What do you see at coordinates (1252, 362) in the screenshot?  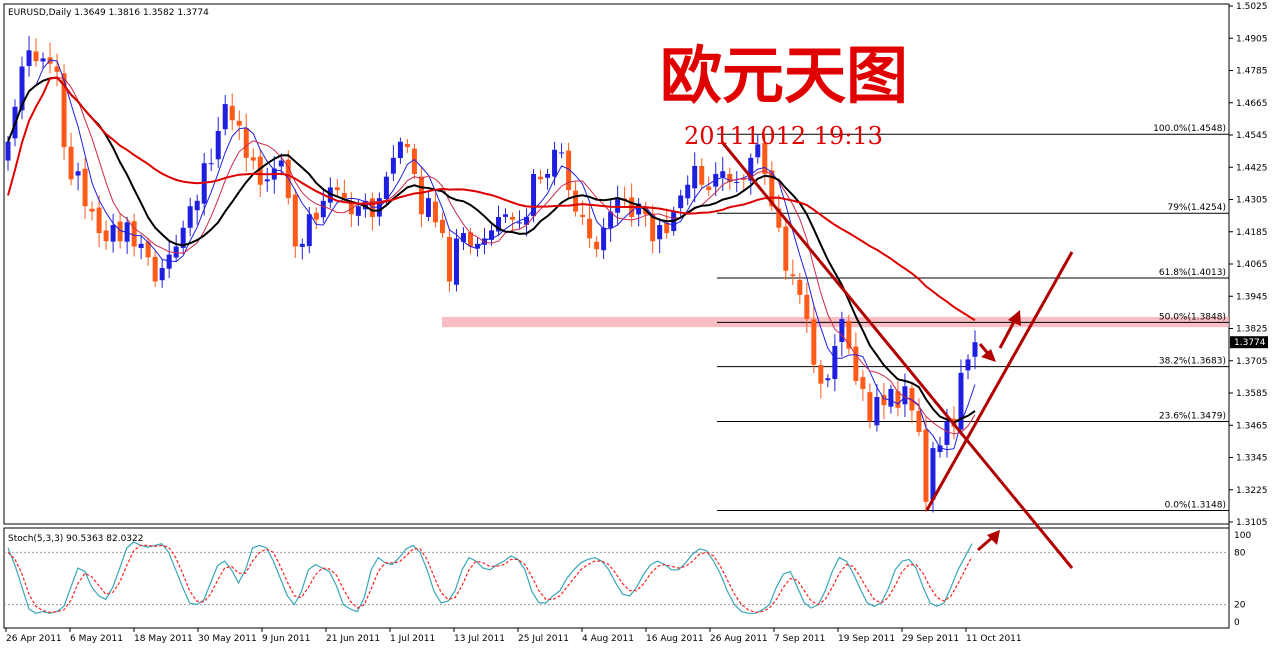 I see `price-tick-label: 1.3705` at bounding box center [1252, 362].